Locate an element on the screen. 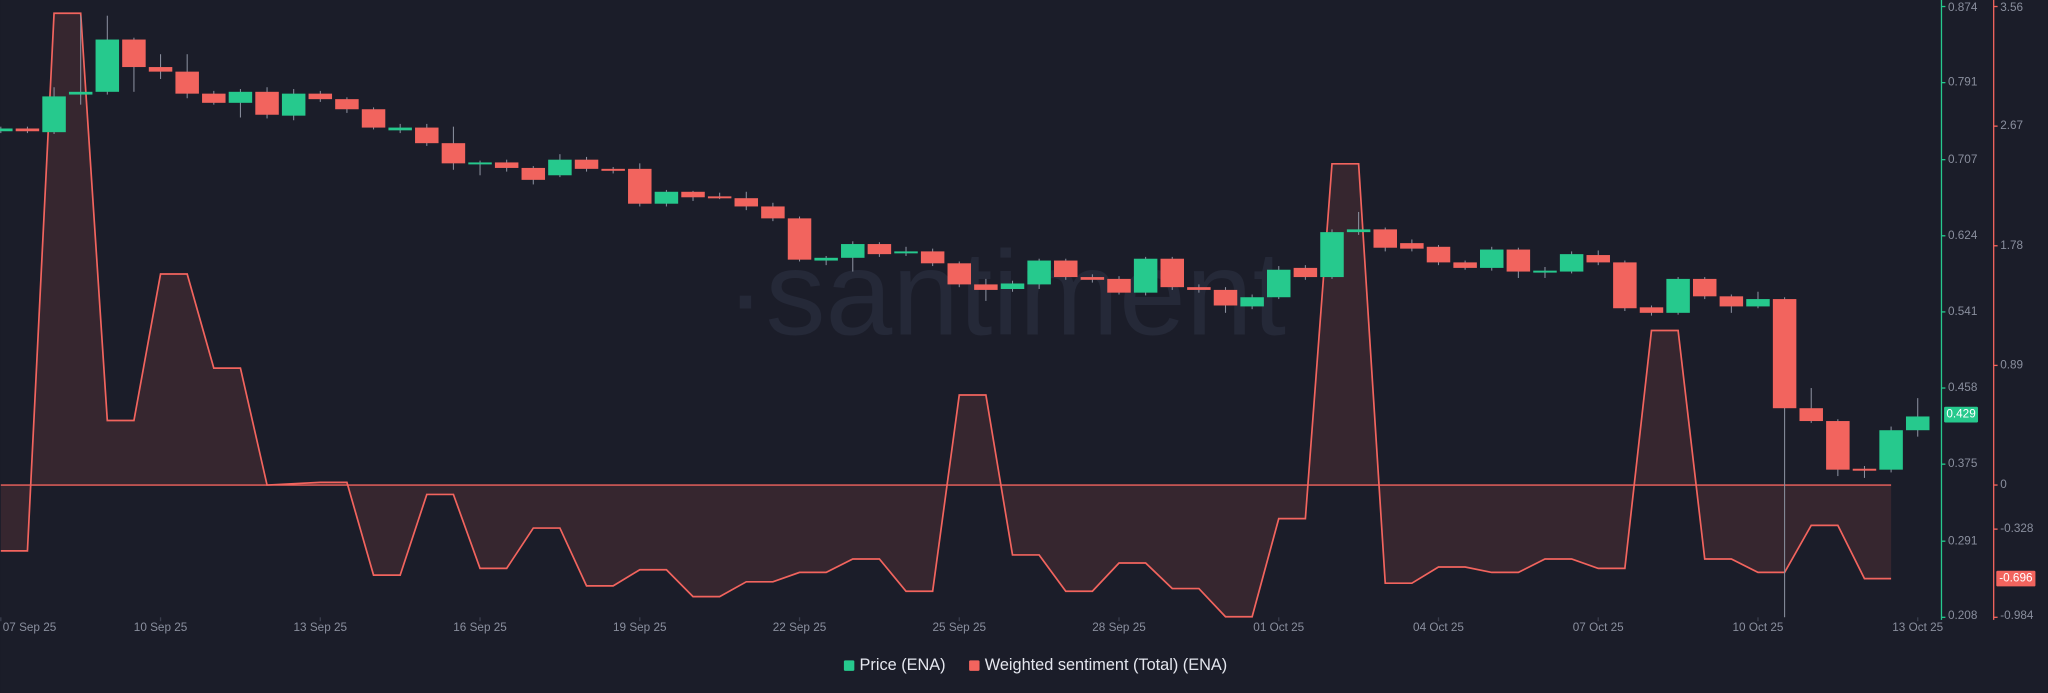  x-tick-label: 04 Oct 25 is located at coordinates (1438, 627).